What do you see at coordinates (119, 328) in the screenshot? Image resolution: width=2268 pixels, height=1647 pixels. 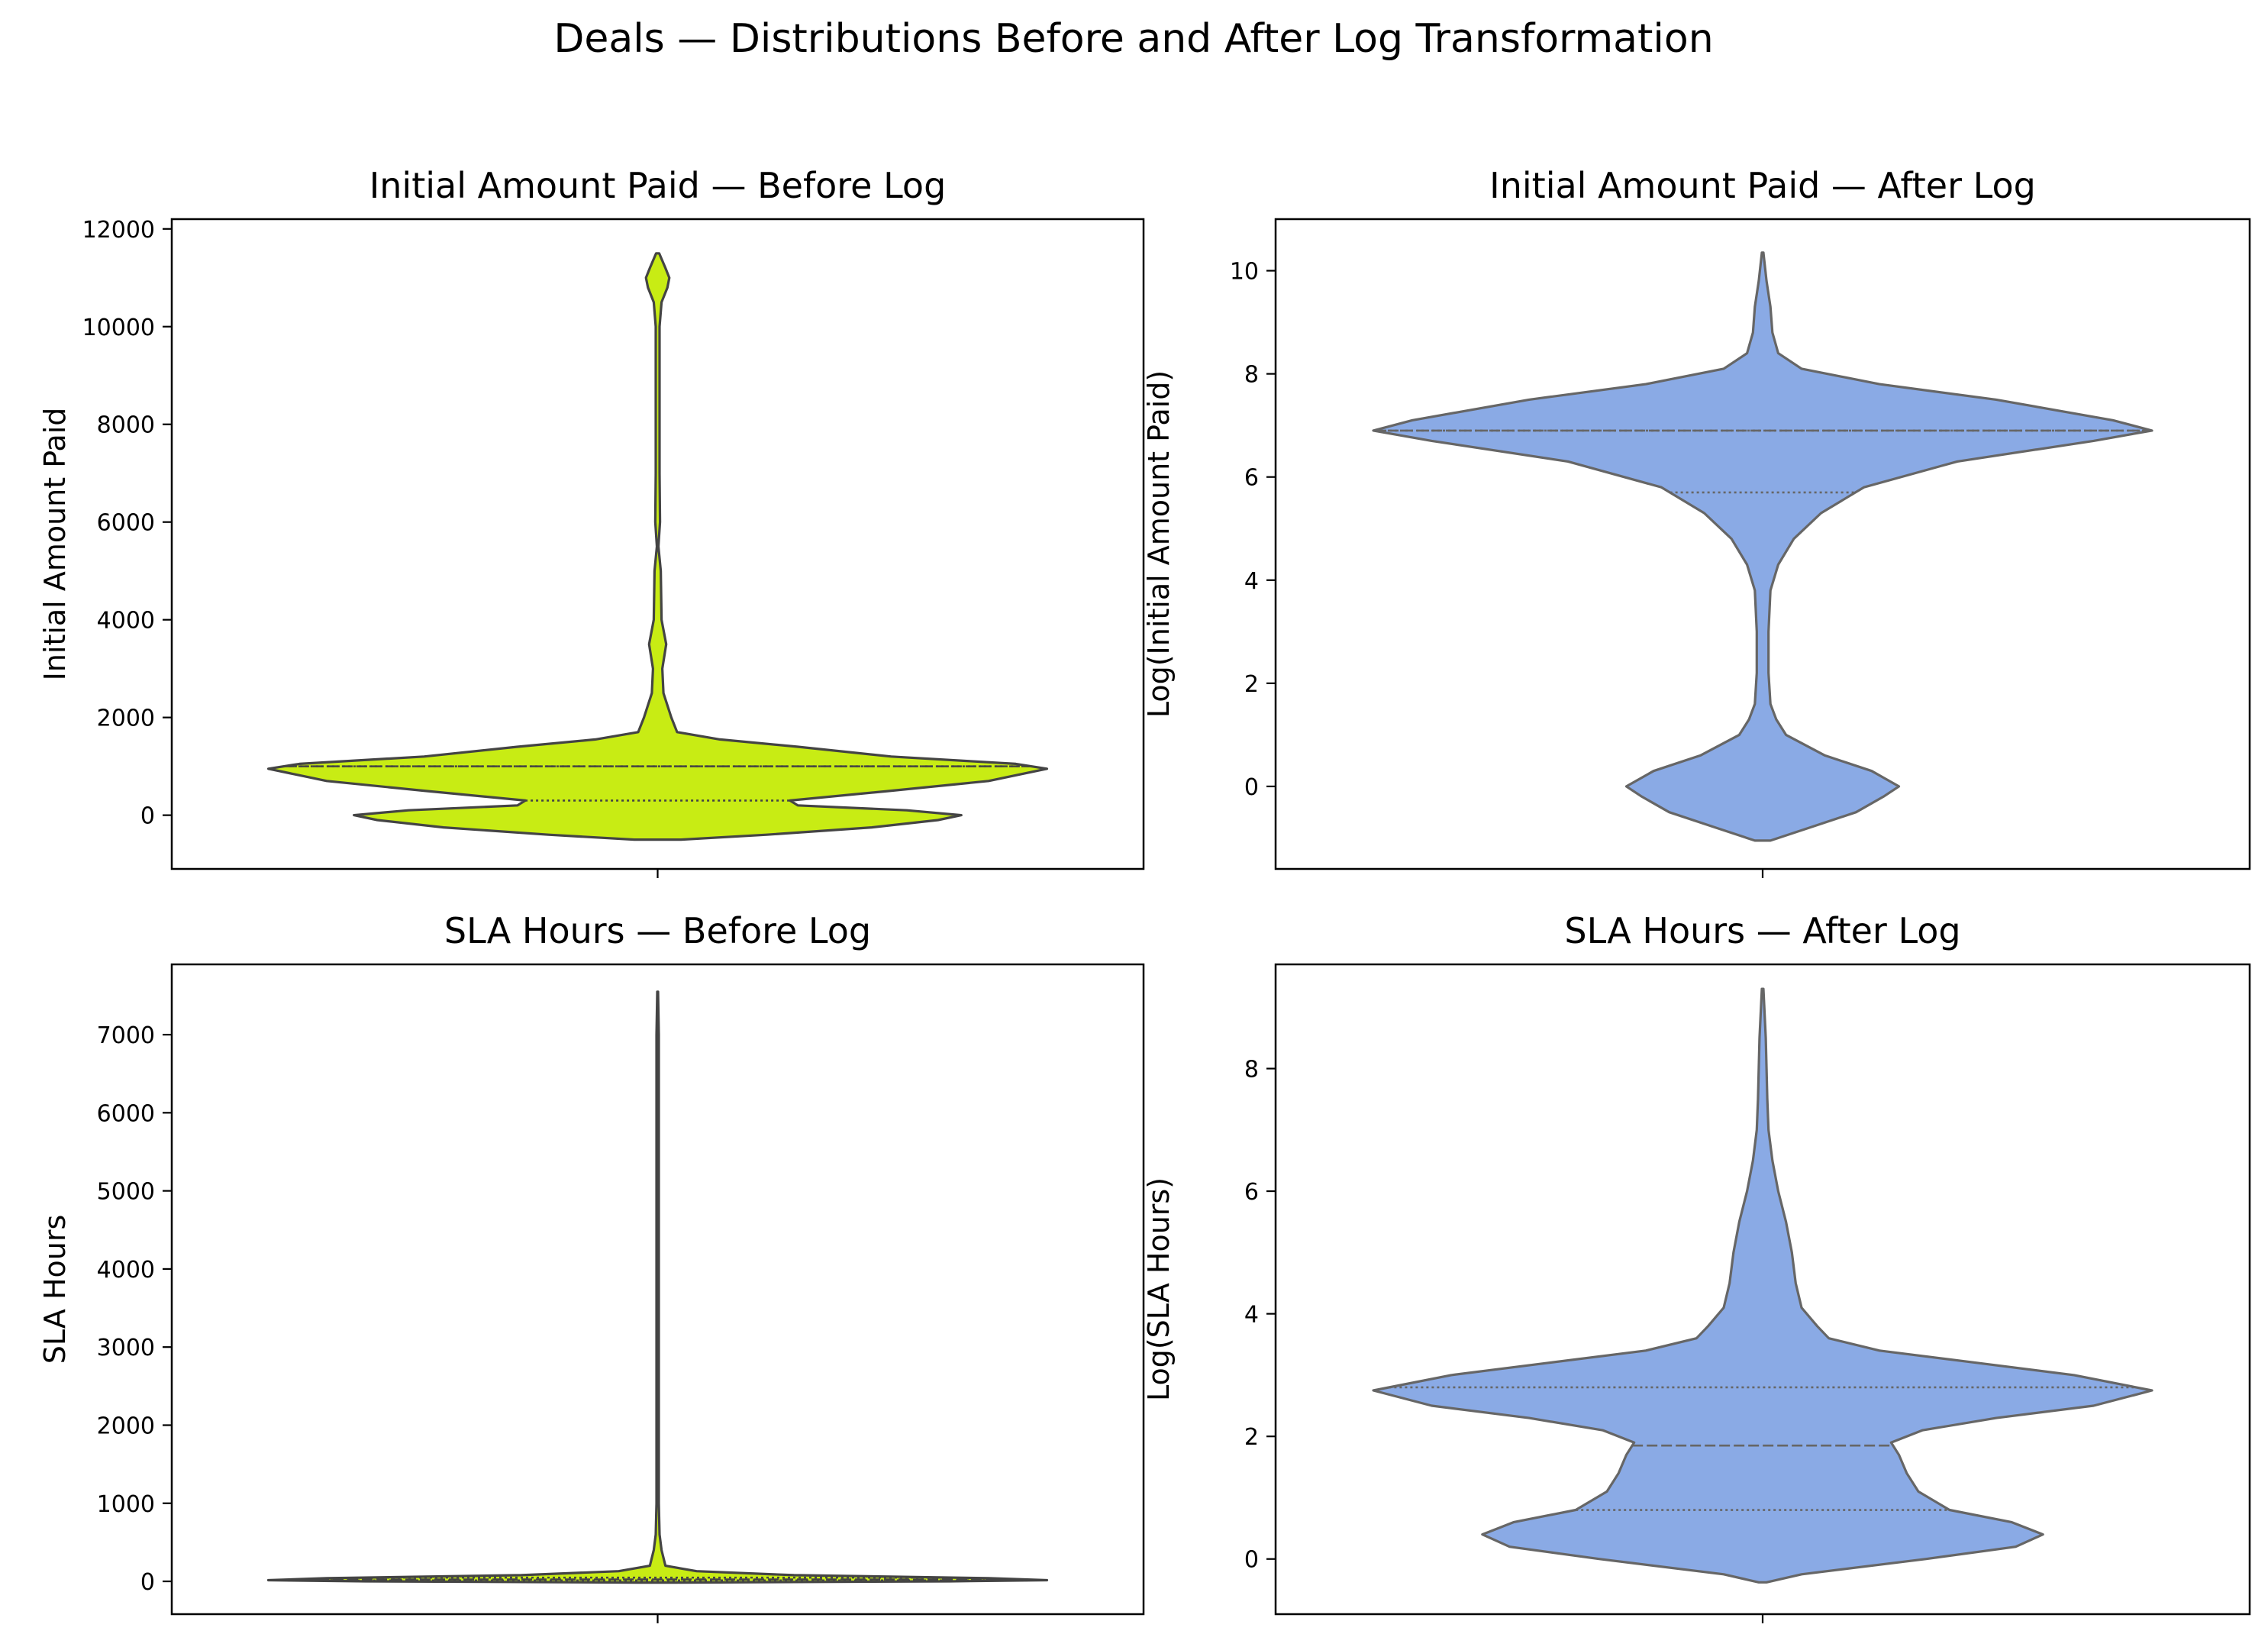 I see `y-tick-label: 10000` at bounding box center [119, 328].